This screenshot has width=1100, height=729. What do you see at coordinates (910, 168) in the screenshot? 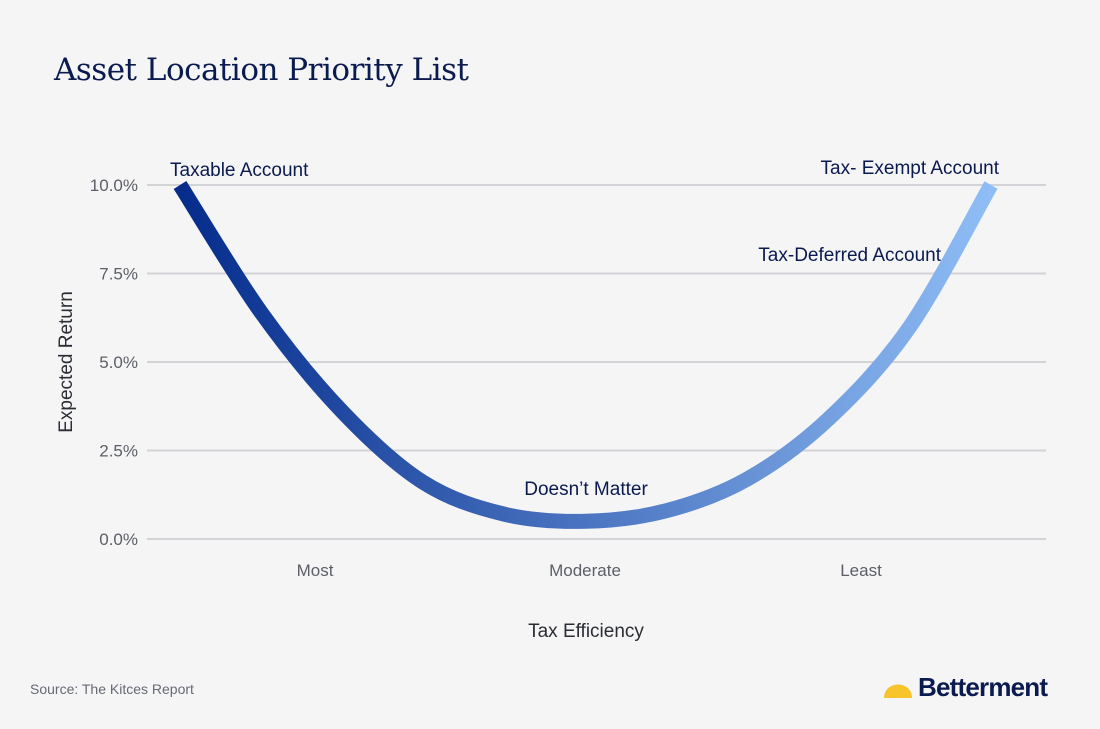
I see `annotation-exempt: Tax- Exempt Account` at bounding box center [910, 168].